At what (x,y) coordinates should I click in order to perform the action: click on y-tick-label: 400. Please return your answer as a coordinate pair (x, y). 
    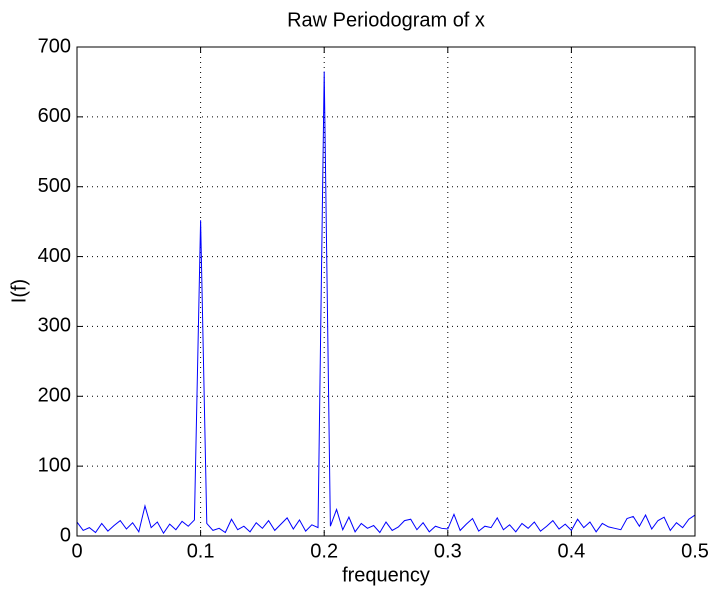
    Looking at the image, I should click on (54, 256).